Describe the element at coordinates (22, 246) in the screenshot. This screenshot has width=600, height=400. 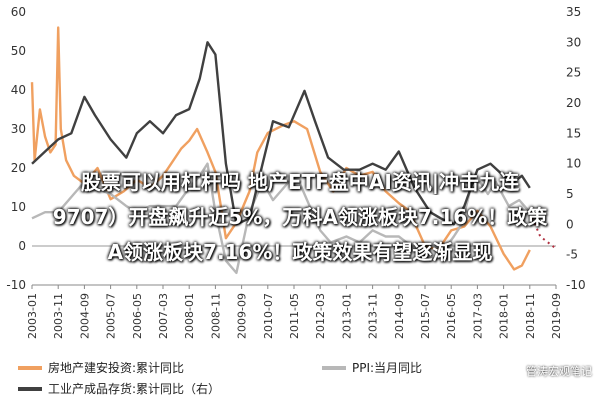
I see `y-left-tick-label: 0` at that location.